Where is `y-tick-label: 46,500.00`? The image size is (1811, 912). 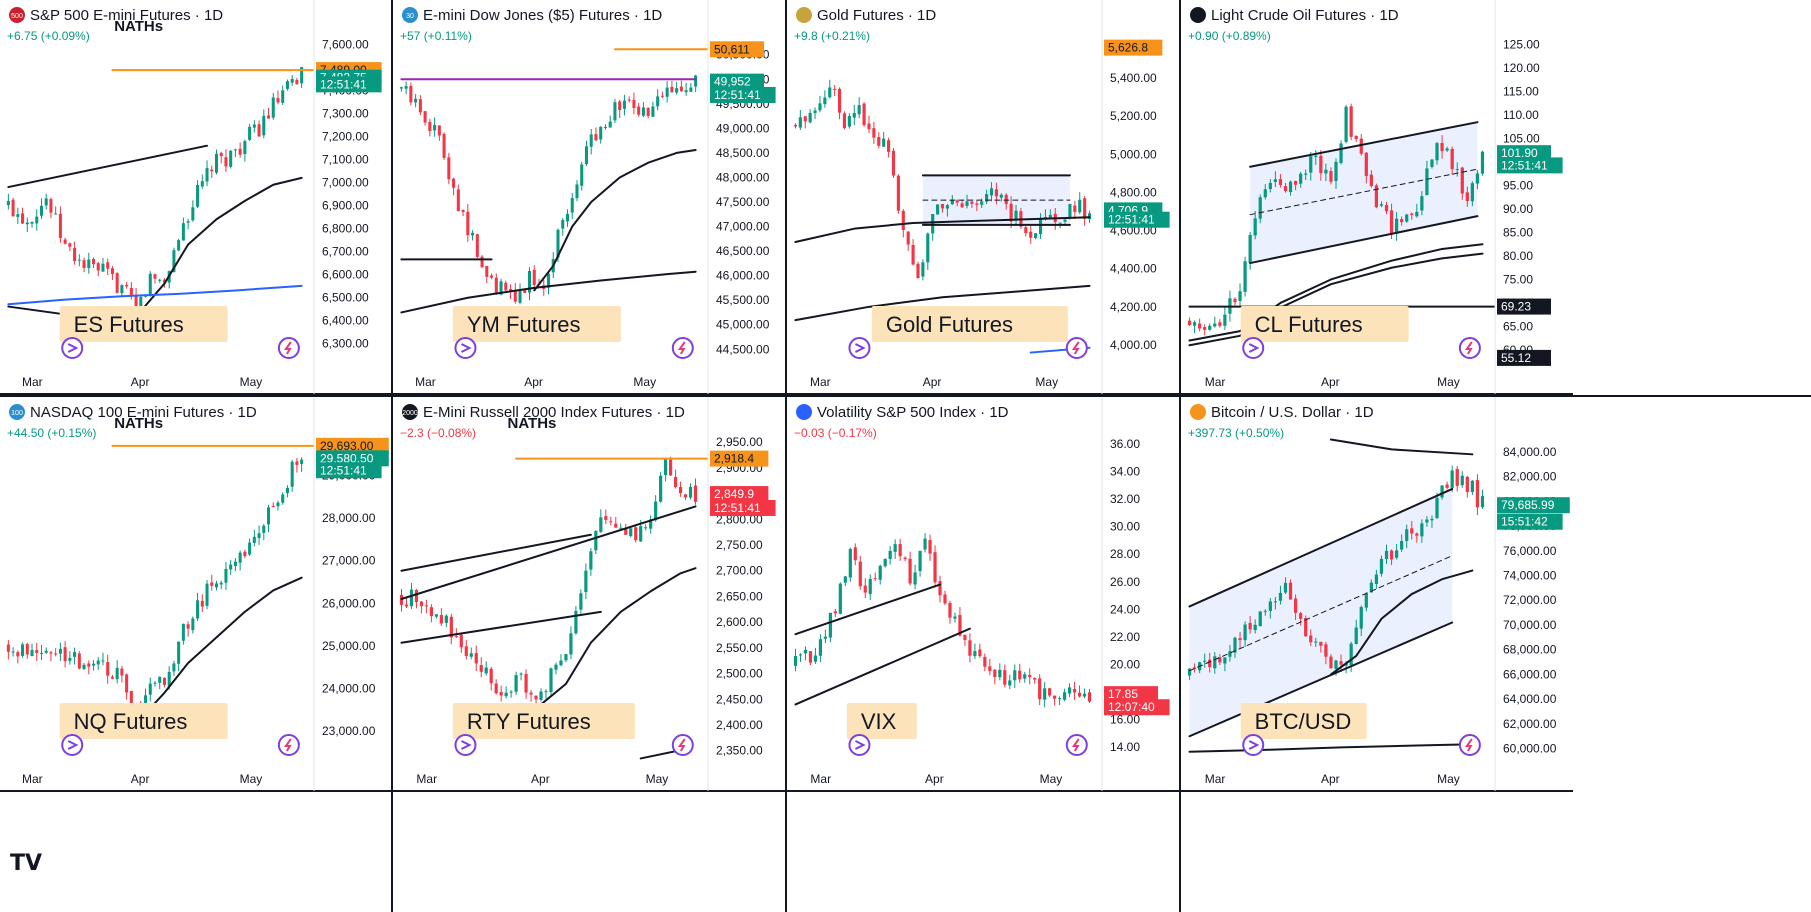
y-tick-label: 46,500.00 is located at coordinates (743, 251).